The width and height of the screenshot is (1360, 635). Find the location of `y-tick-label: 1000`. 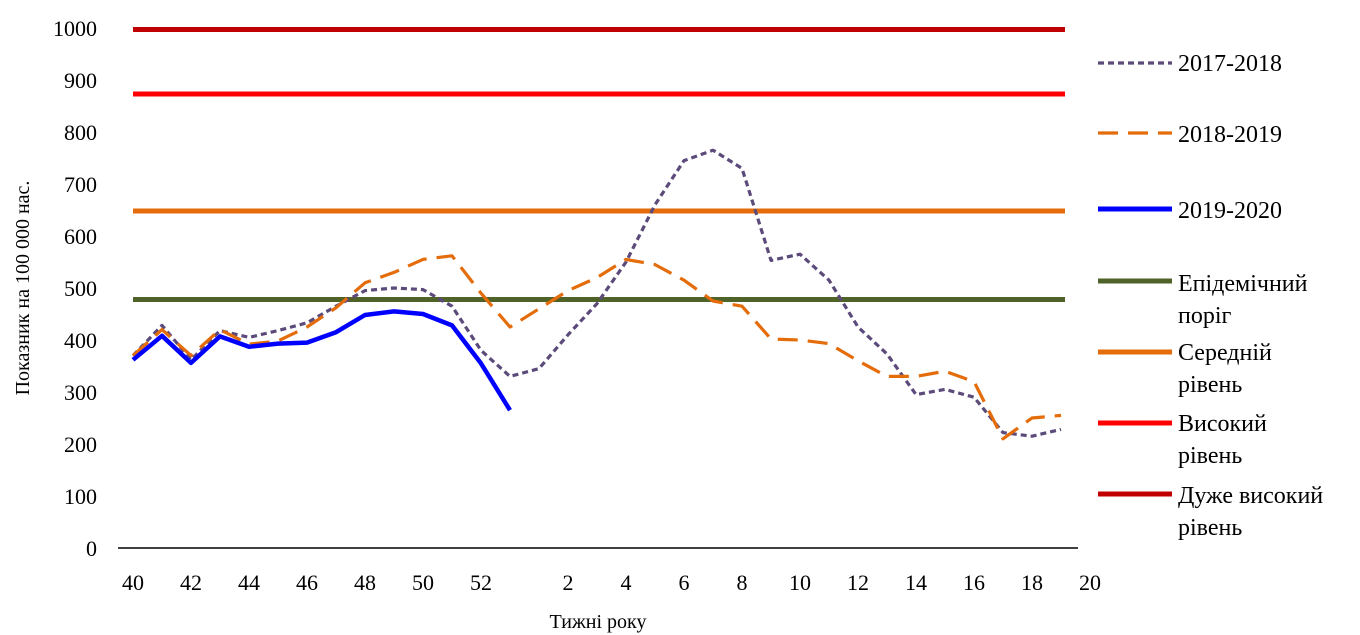

y-tick-label: 1000 is located at coordinates (75, 28).